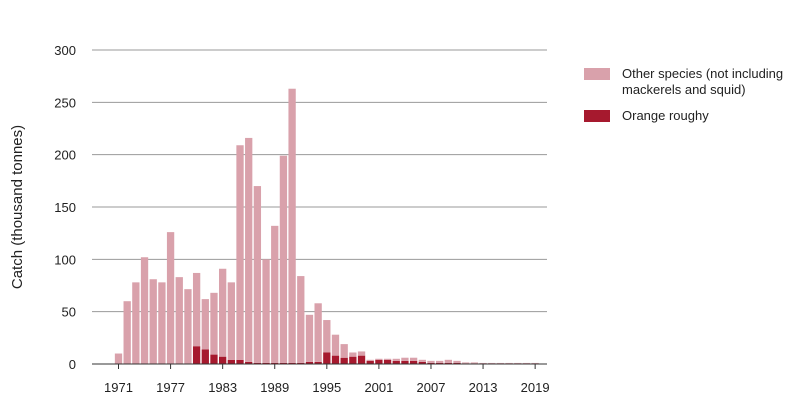 The height and width of the screenshot is (400, 800). I want to click on y-tick-label: 250, so click(65, 102).